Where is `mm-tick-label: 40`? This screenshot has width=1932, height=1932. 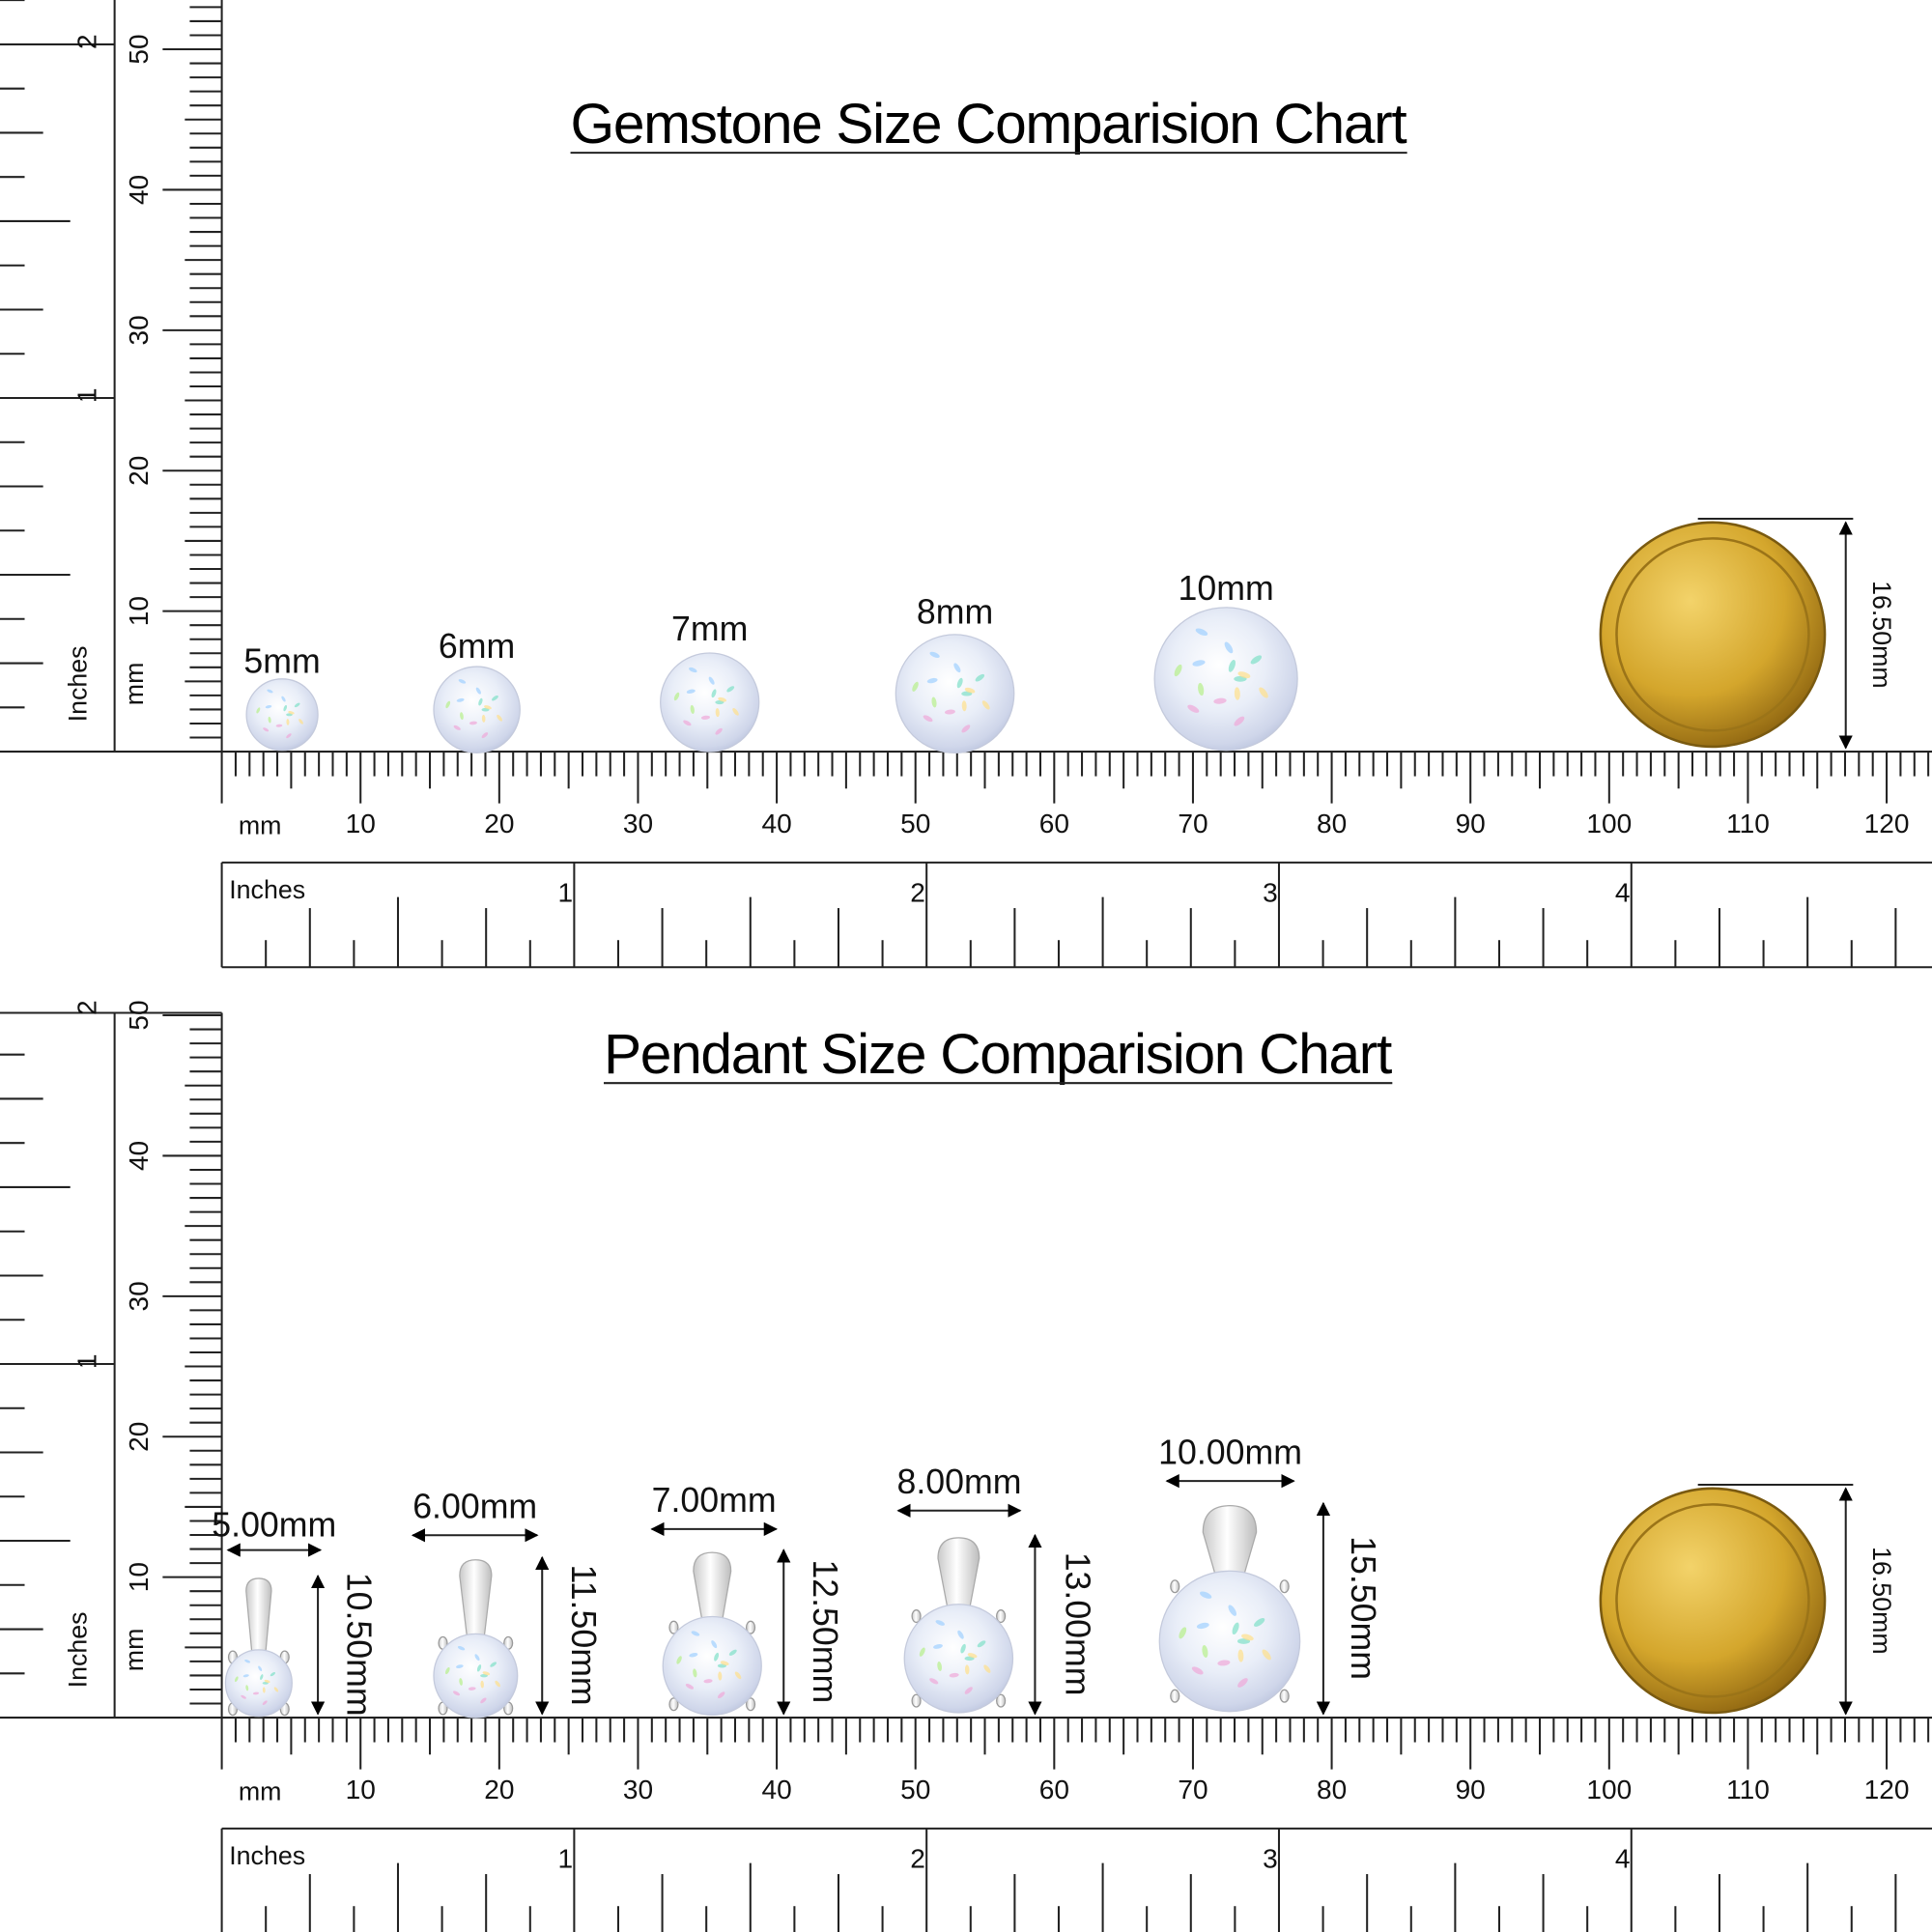
mm-tick-label: 40 is located at coordinates (776, 823).